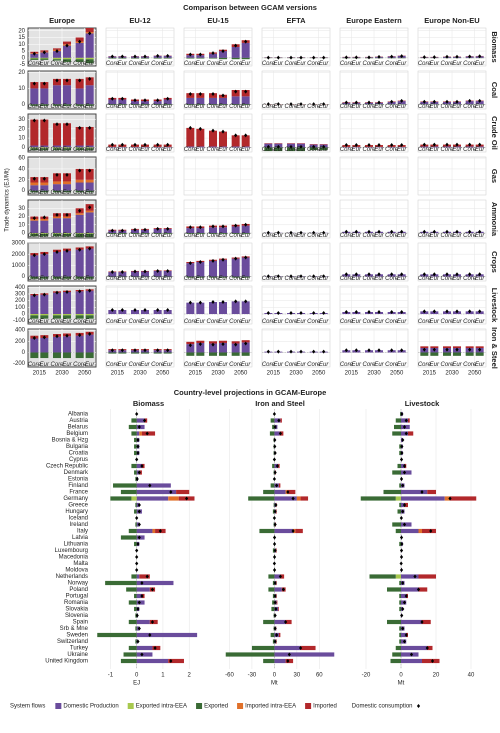 Image resolution: width=500 pixels, height=733 pixels. What do you see at coordinates (20, 288) in the screenshot?
I see `y-tick-label: 400` at bounding box center [20, 288].